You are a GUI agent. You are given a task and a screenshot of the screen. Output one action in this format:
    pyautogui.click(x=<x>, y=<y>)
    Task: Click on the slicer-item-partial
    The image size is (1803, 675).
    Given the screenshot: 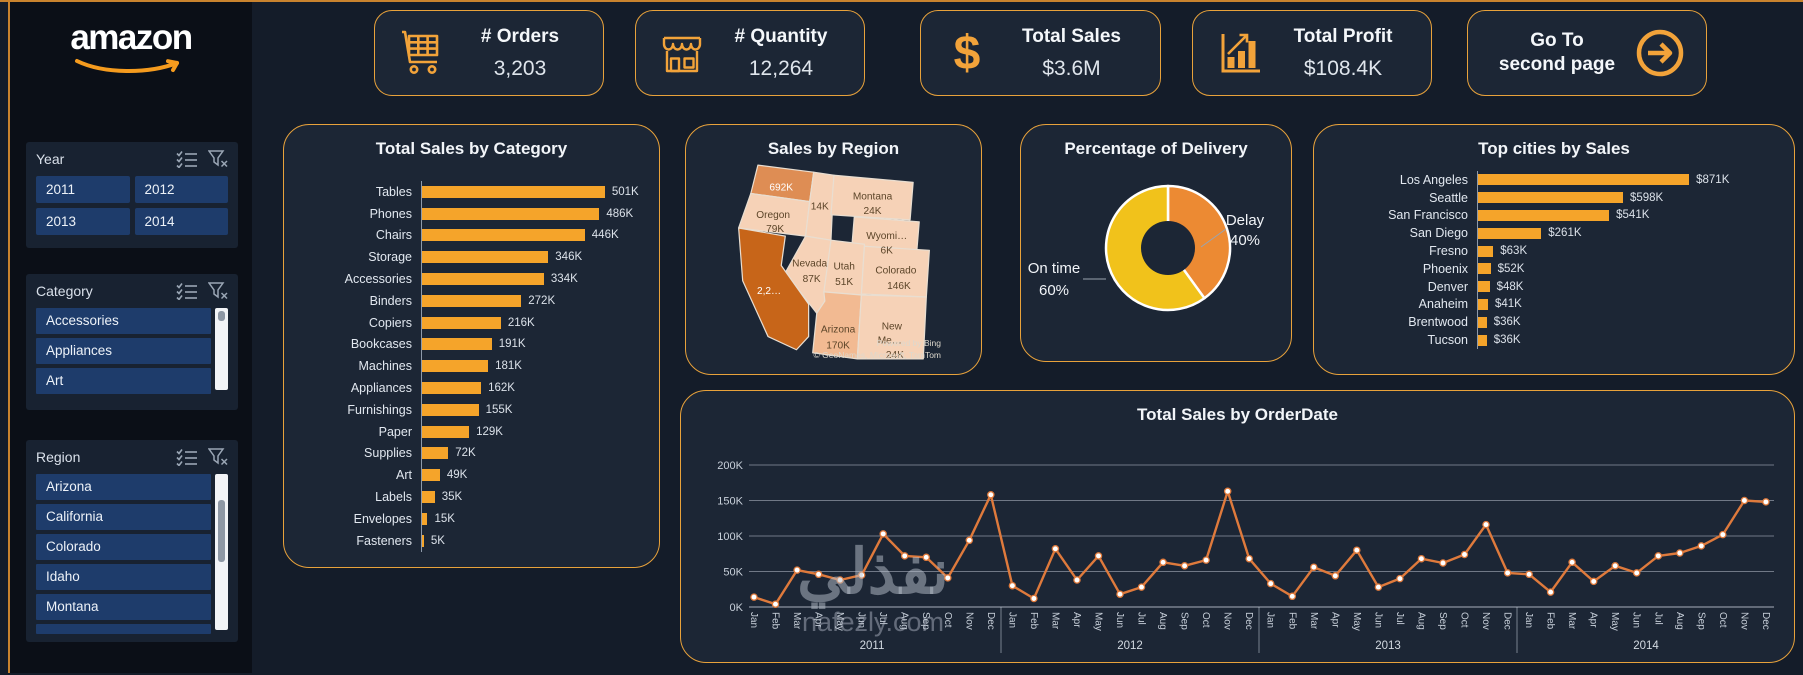 What is the action you would take?
    pyautogui.click(x=123, y=629)
    